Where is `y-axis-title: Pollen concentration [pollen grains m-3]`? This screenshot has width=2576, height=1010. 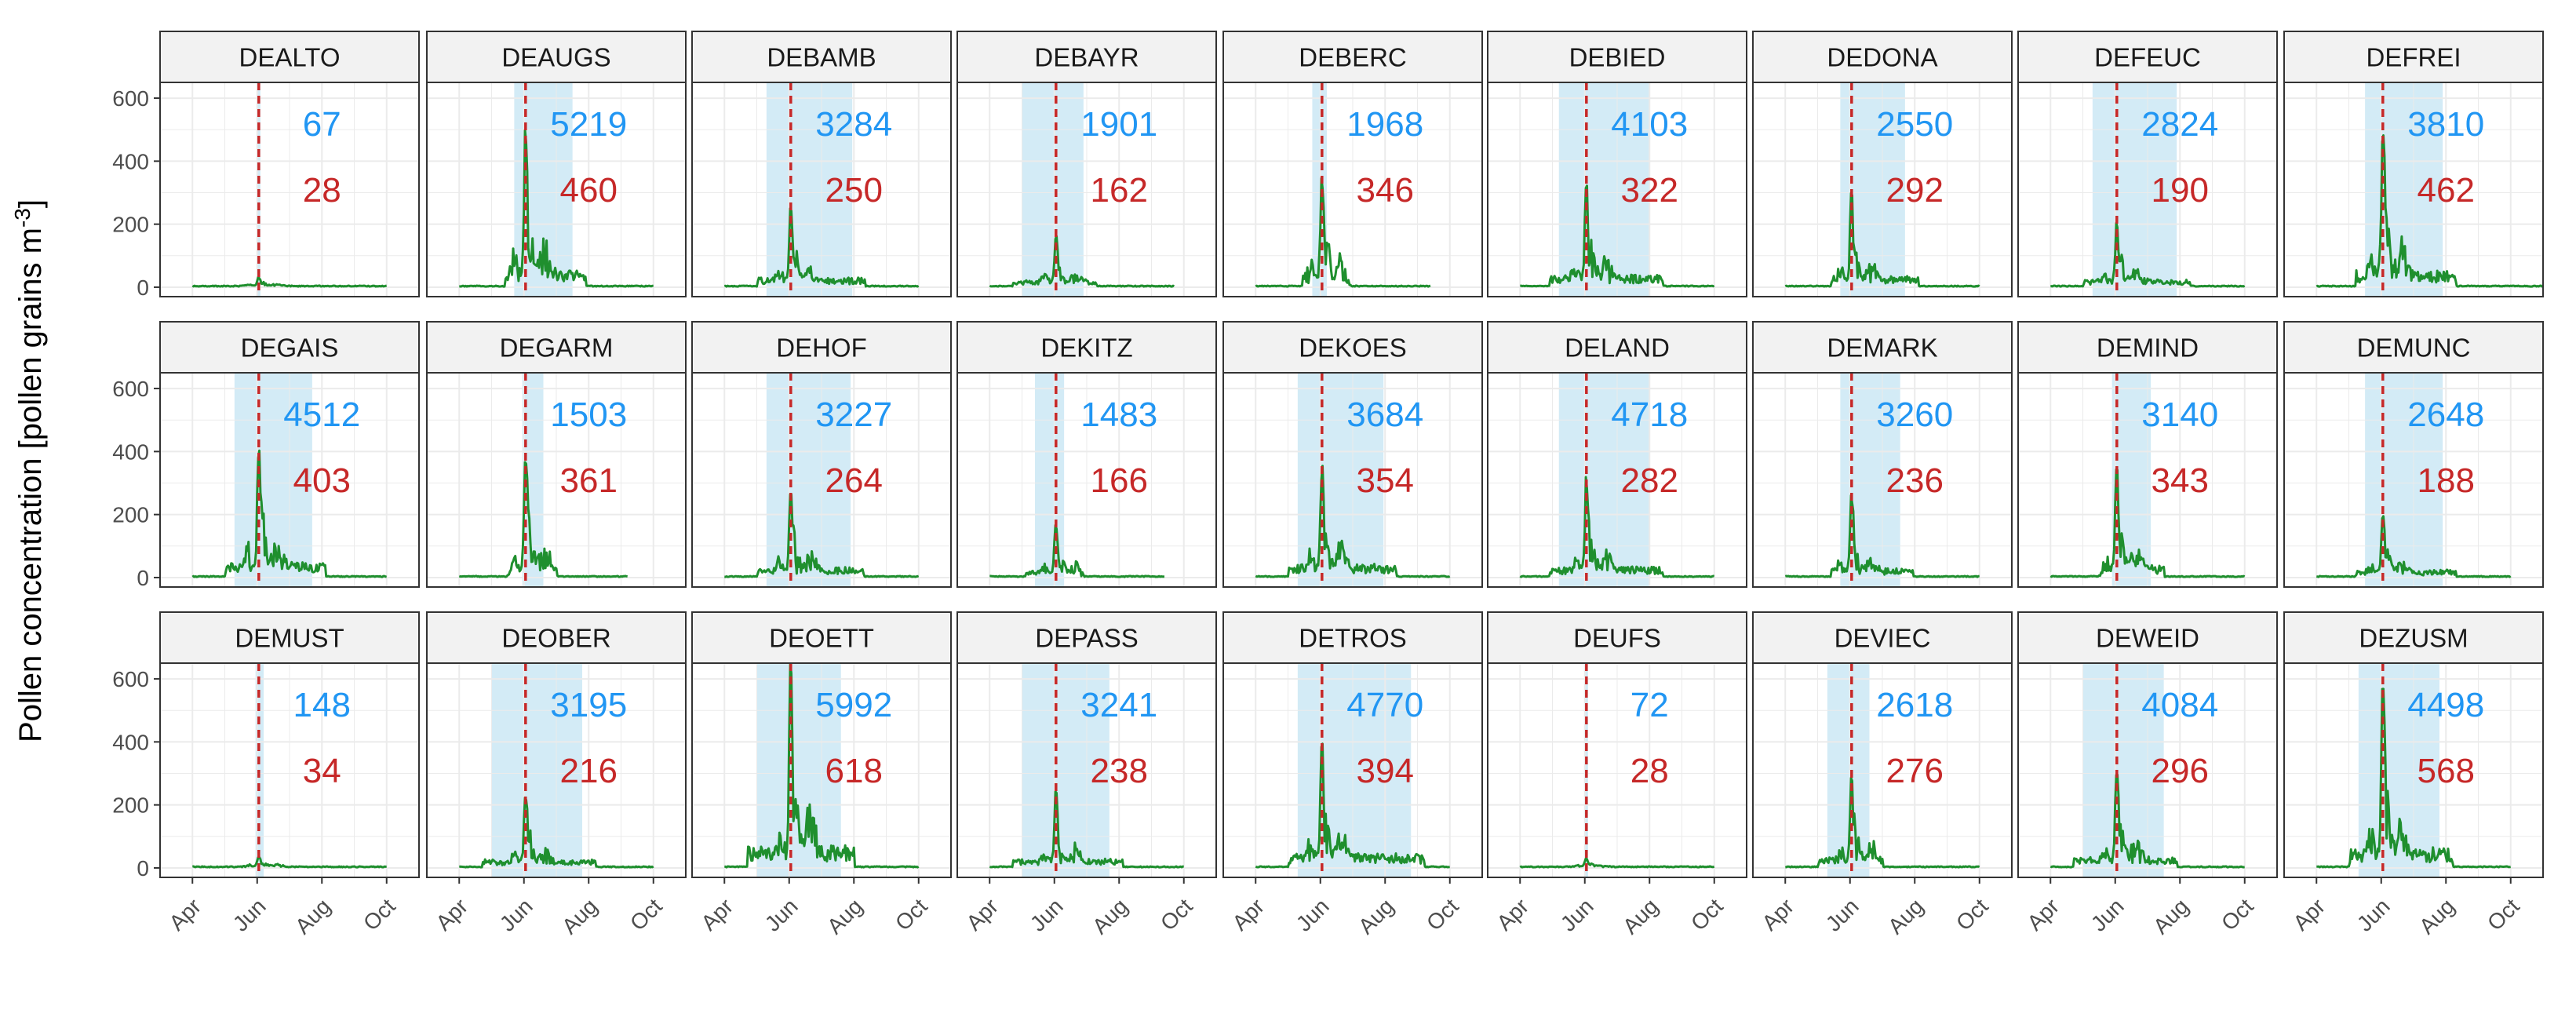
y-axis-title: Pollen concentration [pollen grains m-3] is located at coordinates (29, 470).